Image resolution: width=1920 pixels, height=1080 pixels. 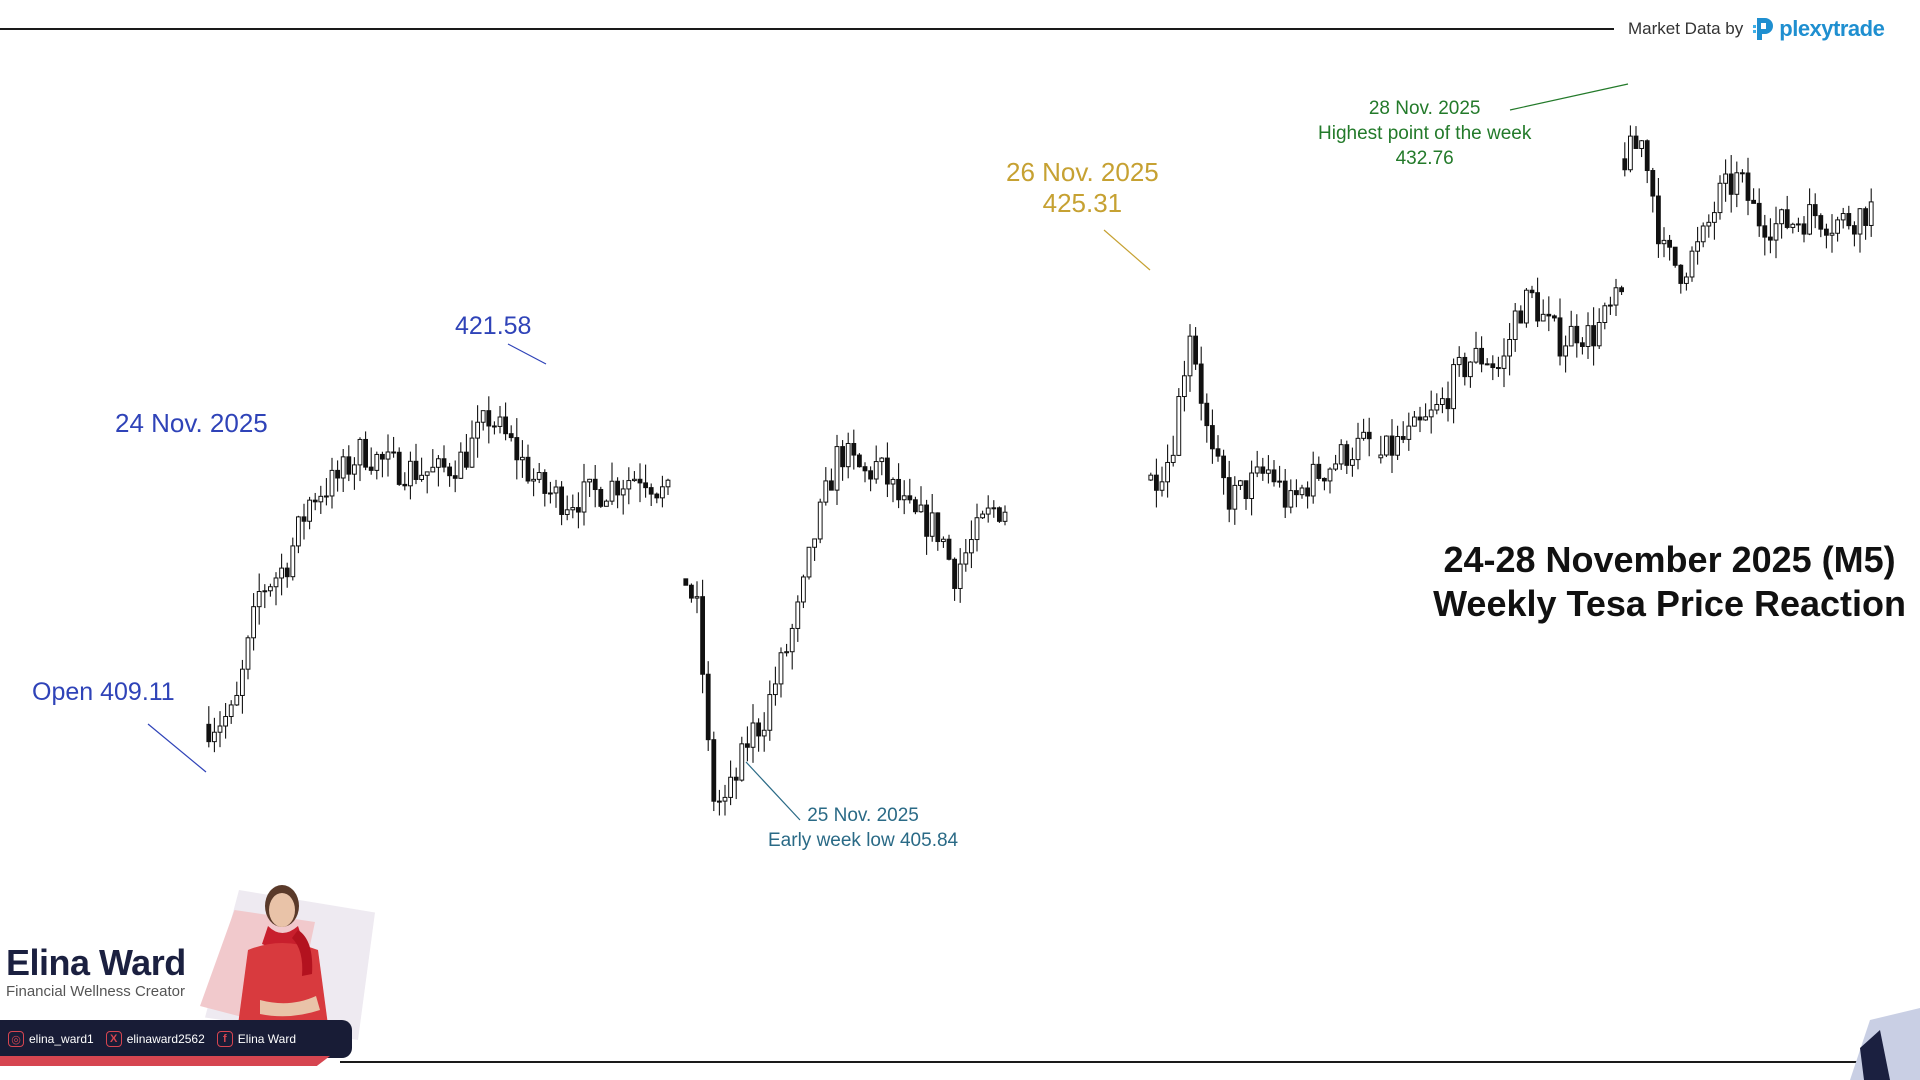 I want to click on creator-role: Financial Wellness Creator, so click(x=95, y=991).